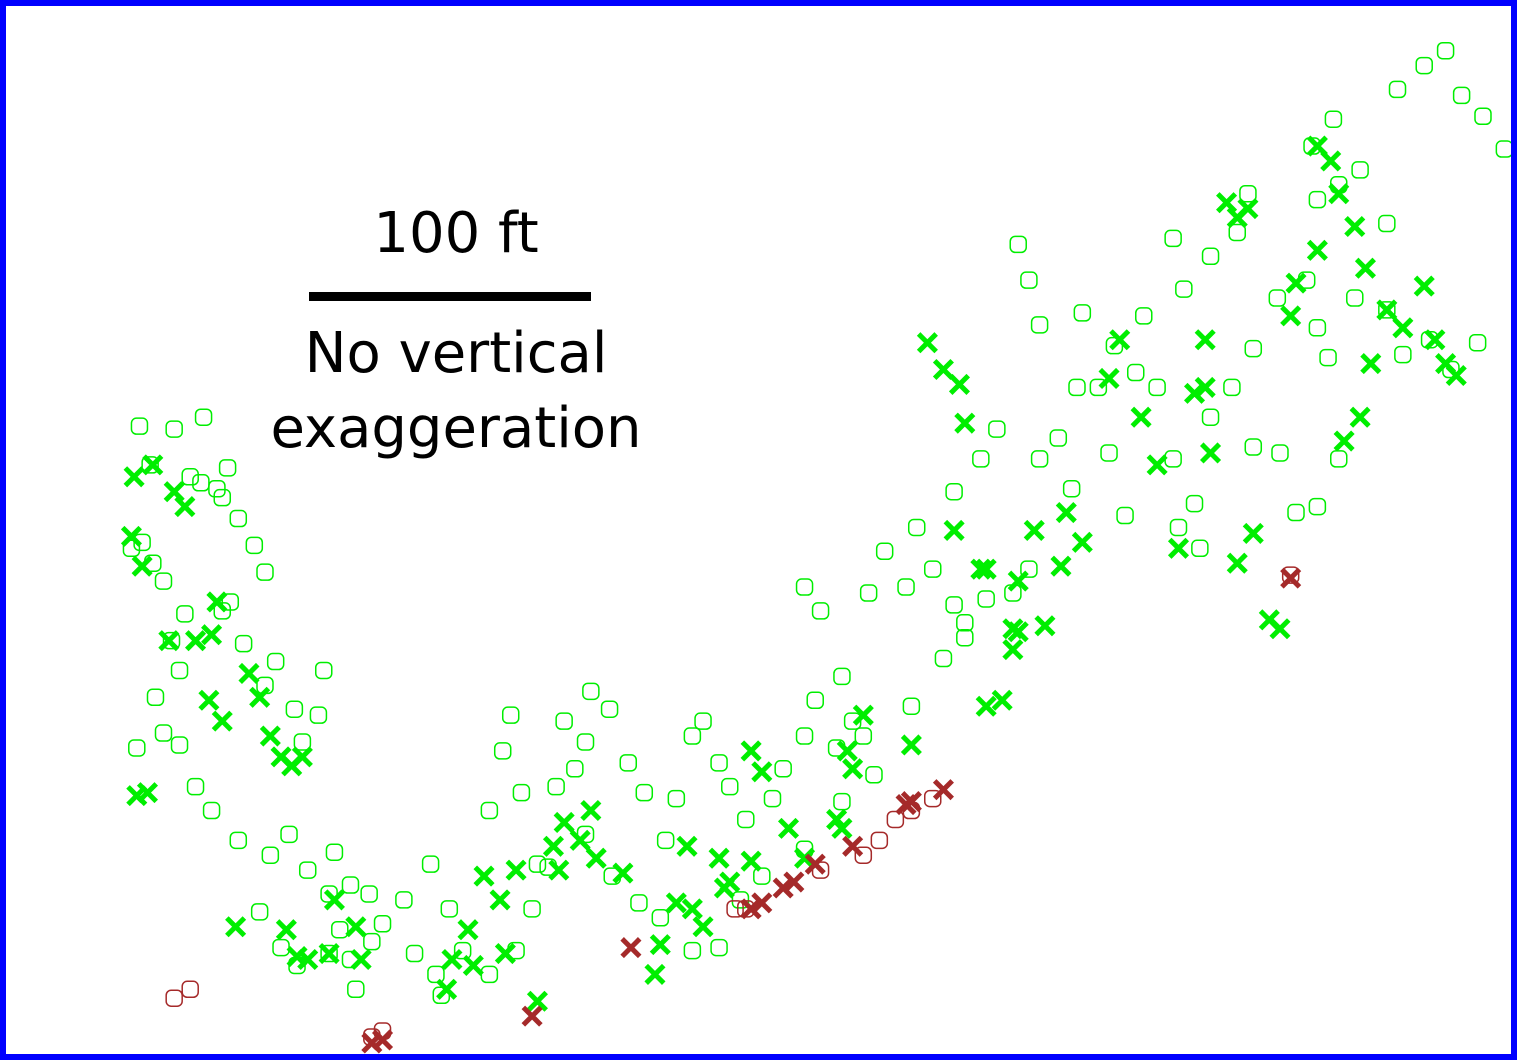 The image size is (1517, 1060). What do you see at coordinates (456, 428) in the screenshot?
I see `no-exaggeration-note-line2: exaggeration` at bounding box center [456, 428].